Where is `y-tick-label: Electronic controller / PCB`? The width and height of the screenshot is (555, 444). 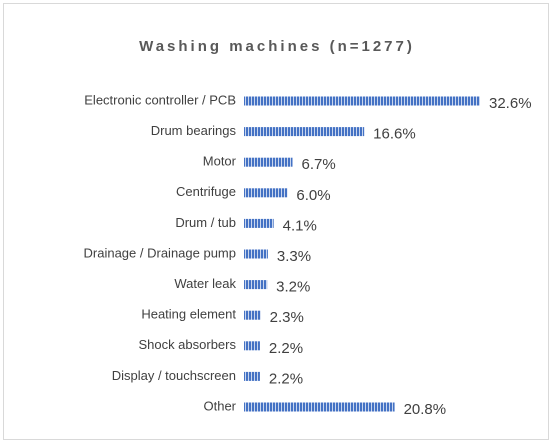
y-tick-label: Electronic controller / PCB is located at coordinates (160, 99).